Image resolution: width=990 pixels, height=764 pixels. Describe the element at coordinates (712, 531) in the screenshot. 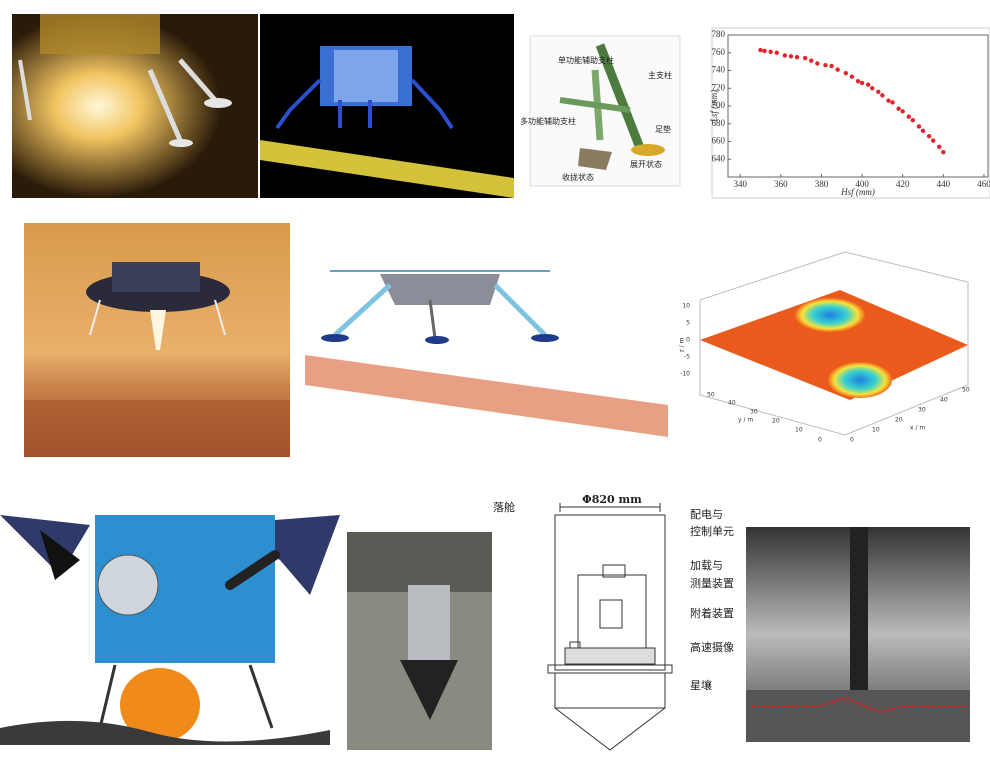

I see `power-unit-label: 控制单元` at that location.